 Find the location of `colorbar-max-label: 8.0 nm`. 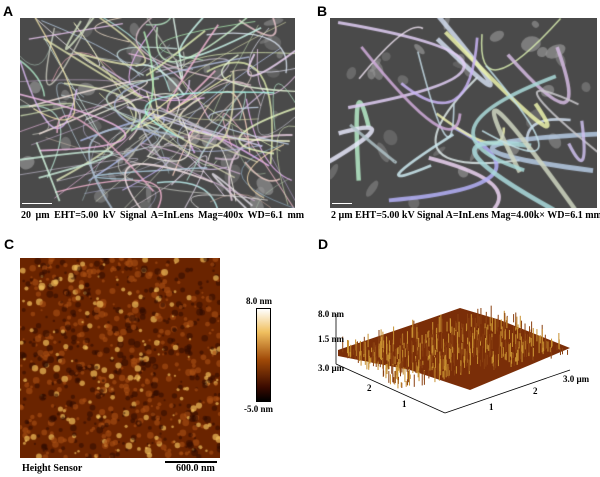

colorbar-max-label: 8.0 nm is located at coordinates (259, 301).